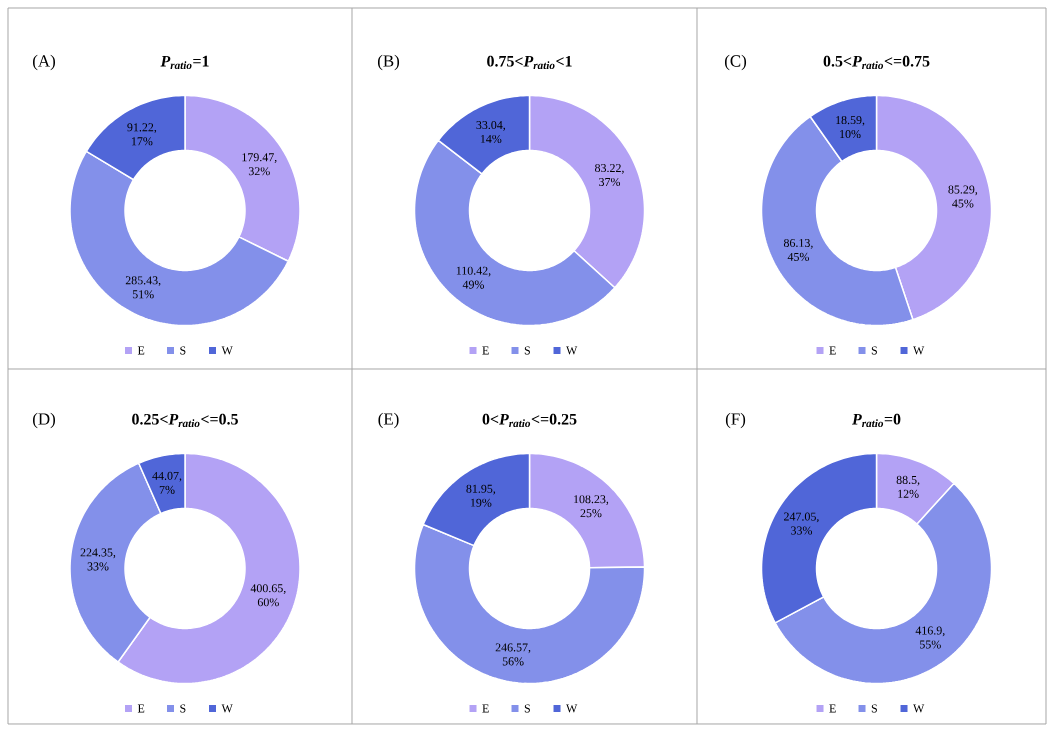 The image size is (1054, 732). Describe the element at coordinates (798, 249) in the screenshot. I see `data-label: 86.13, 45%` at that location.